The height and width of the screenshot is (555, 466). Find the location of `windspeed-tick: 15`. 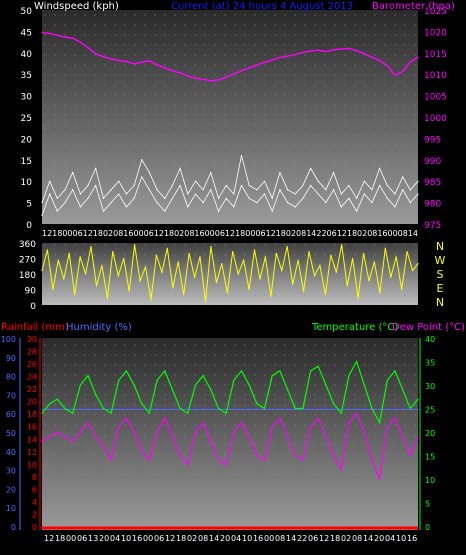

windspeed-tick: 15 is located at coordinates (26, 162).